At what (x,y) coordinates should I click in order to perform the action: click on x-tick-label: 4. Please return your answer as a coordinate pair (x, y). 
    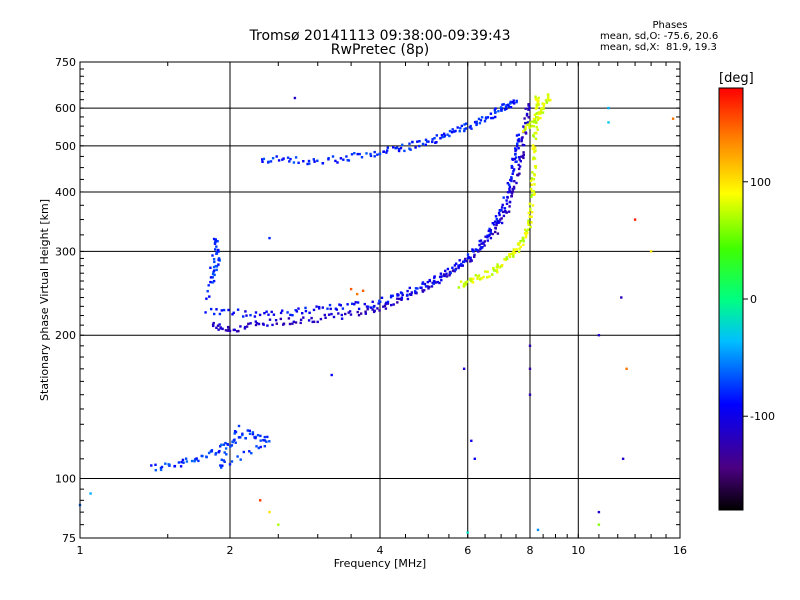
    Looking at the image, I should click on (380, 550).